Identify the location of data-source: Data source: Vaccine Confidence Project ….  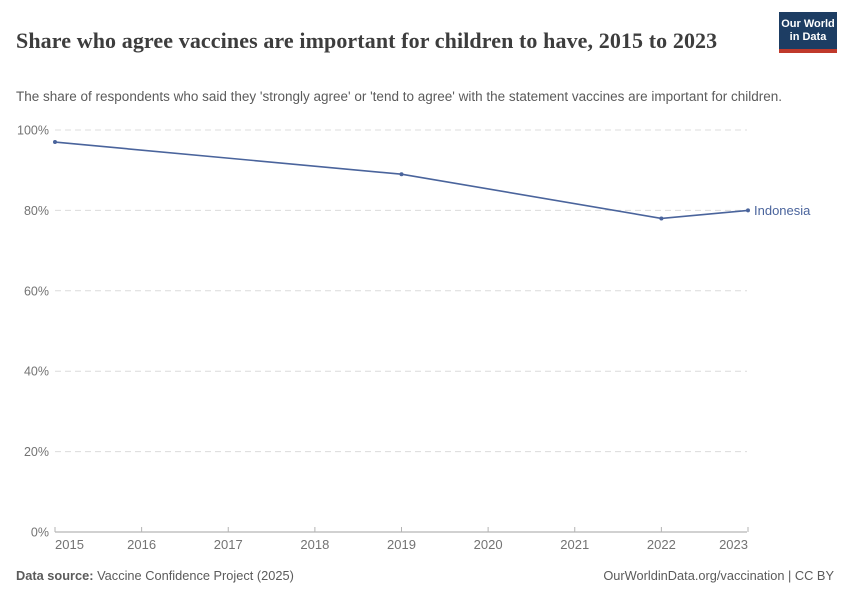
(155, 575).